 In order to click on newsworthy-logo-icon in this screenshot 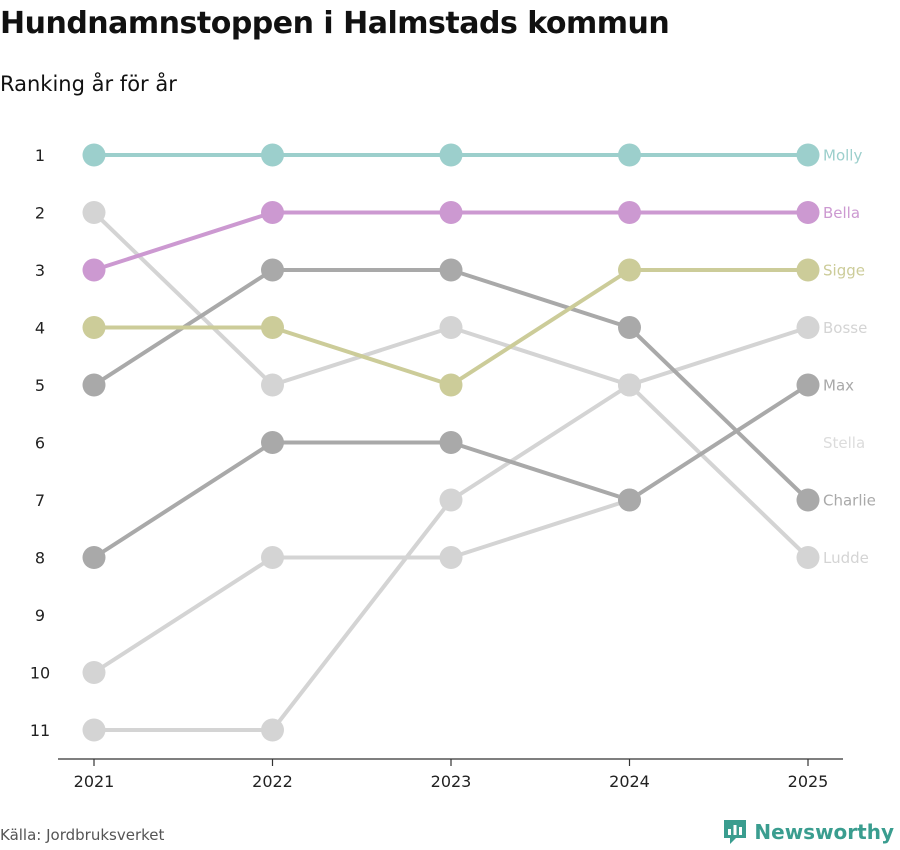, I will do `click(735, 832)`.